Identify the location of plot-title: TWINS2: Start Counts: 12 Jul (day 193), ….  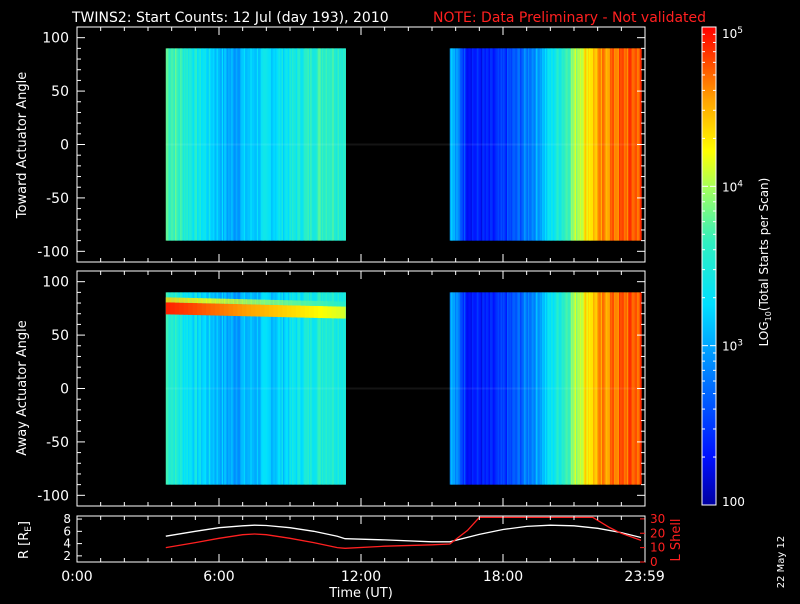
(230, 18).